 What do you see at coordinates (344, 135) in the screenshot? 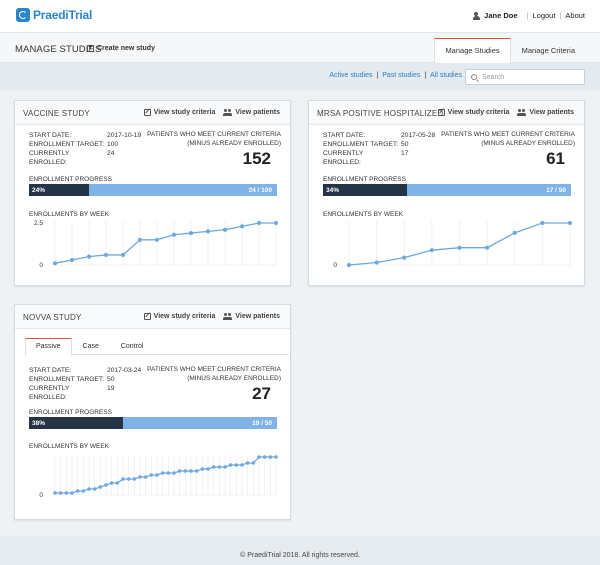
I see `start-date-label: START DATE:` at bounding box center [344, 135].